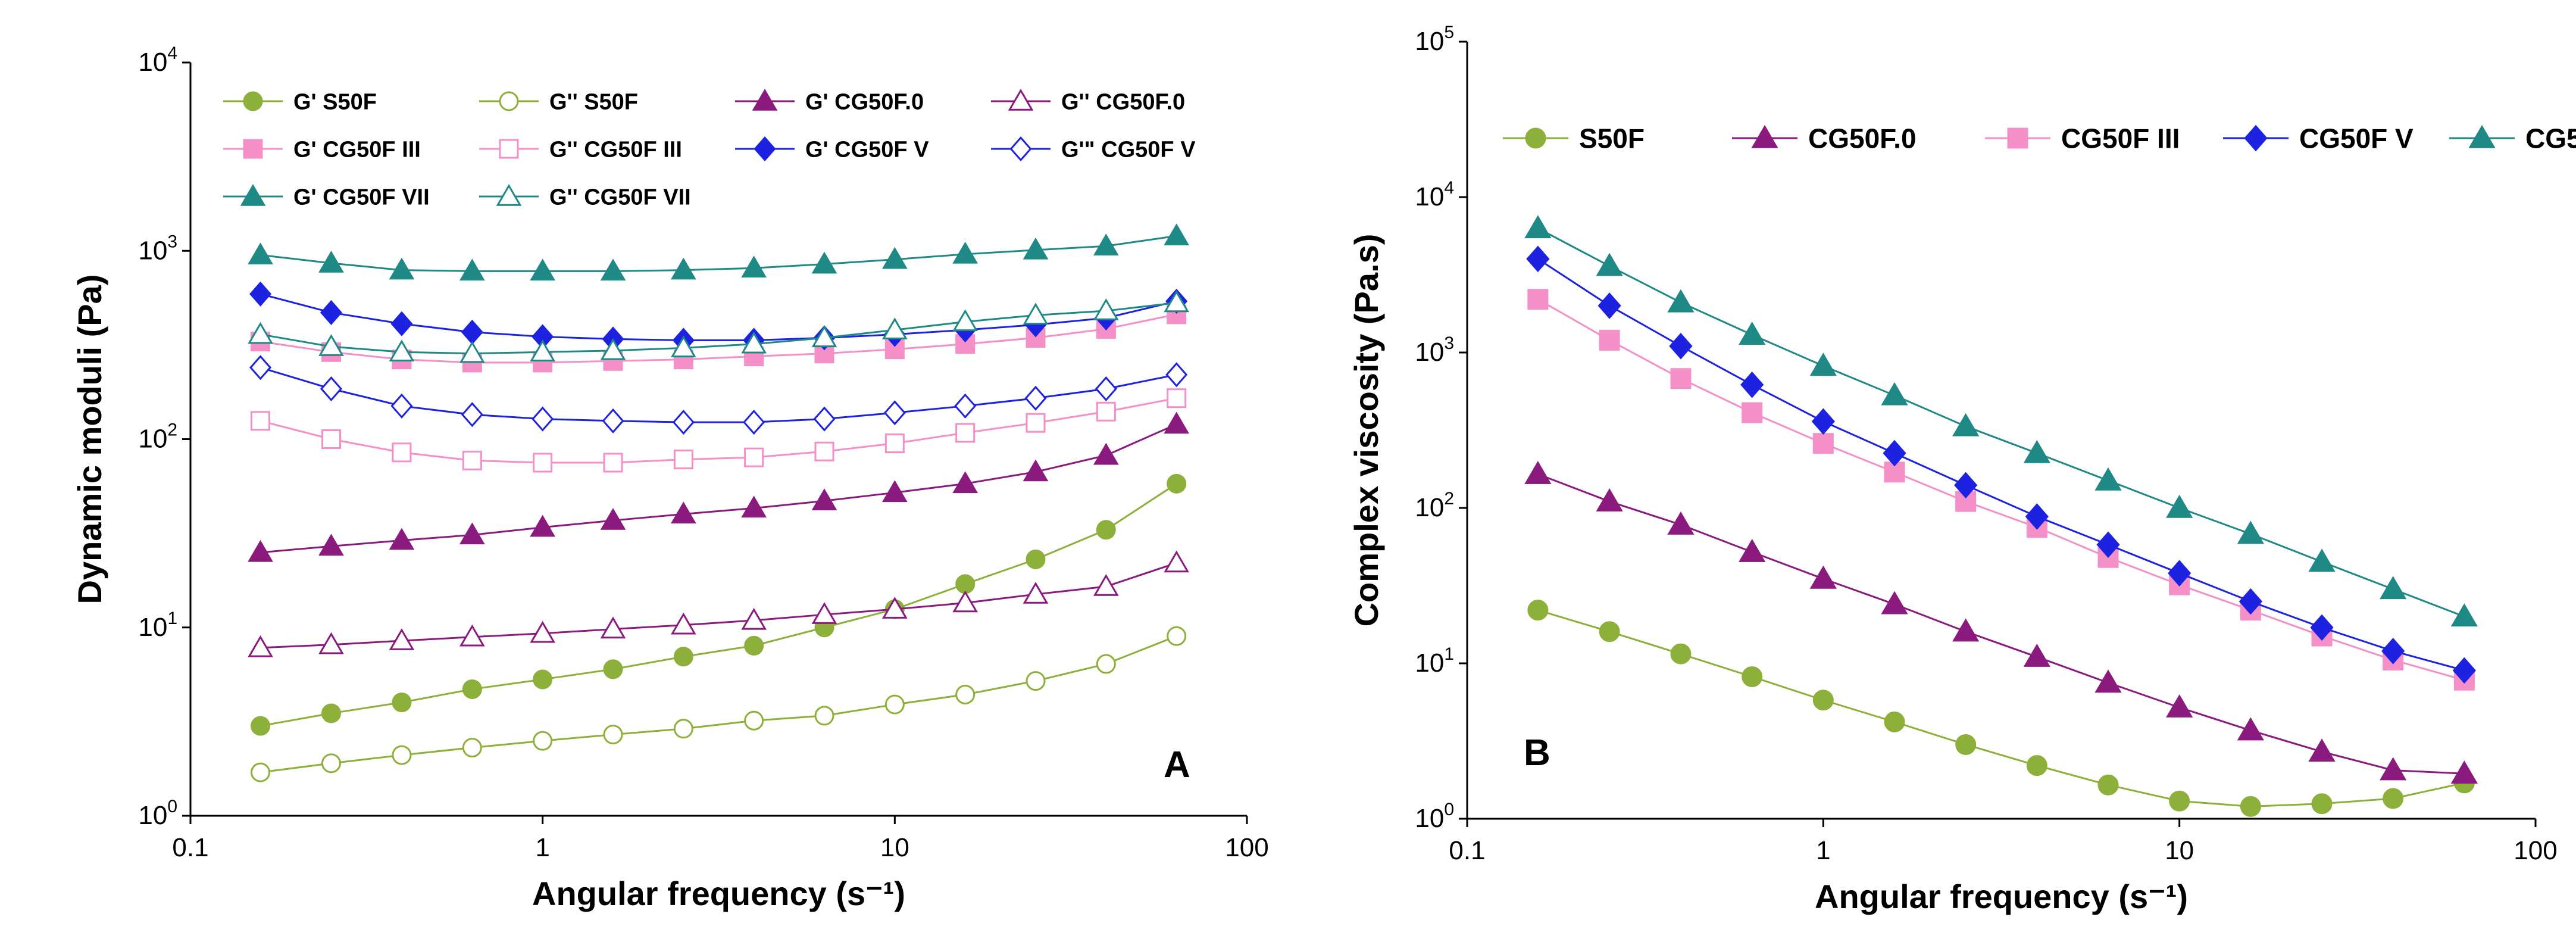 This screenshot has height=942, width=2576. Describe the element at coordinates (1449, 188) in the screenshot. I see `y-tick-label-exponent: 4` at that location.